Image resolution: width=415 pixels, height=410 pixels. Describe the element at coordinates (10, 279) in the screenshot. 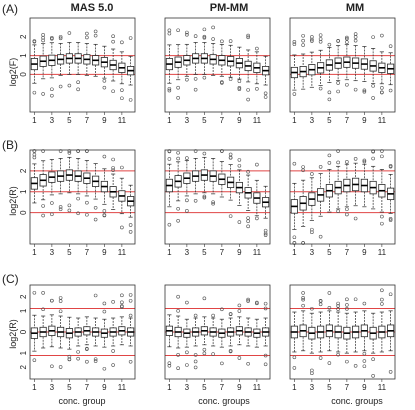

I see `row-tag-c: (C)` at that location.